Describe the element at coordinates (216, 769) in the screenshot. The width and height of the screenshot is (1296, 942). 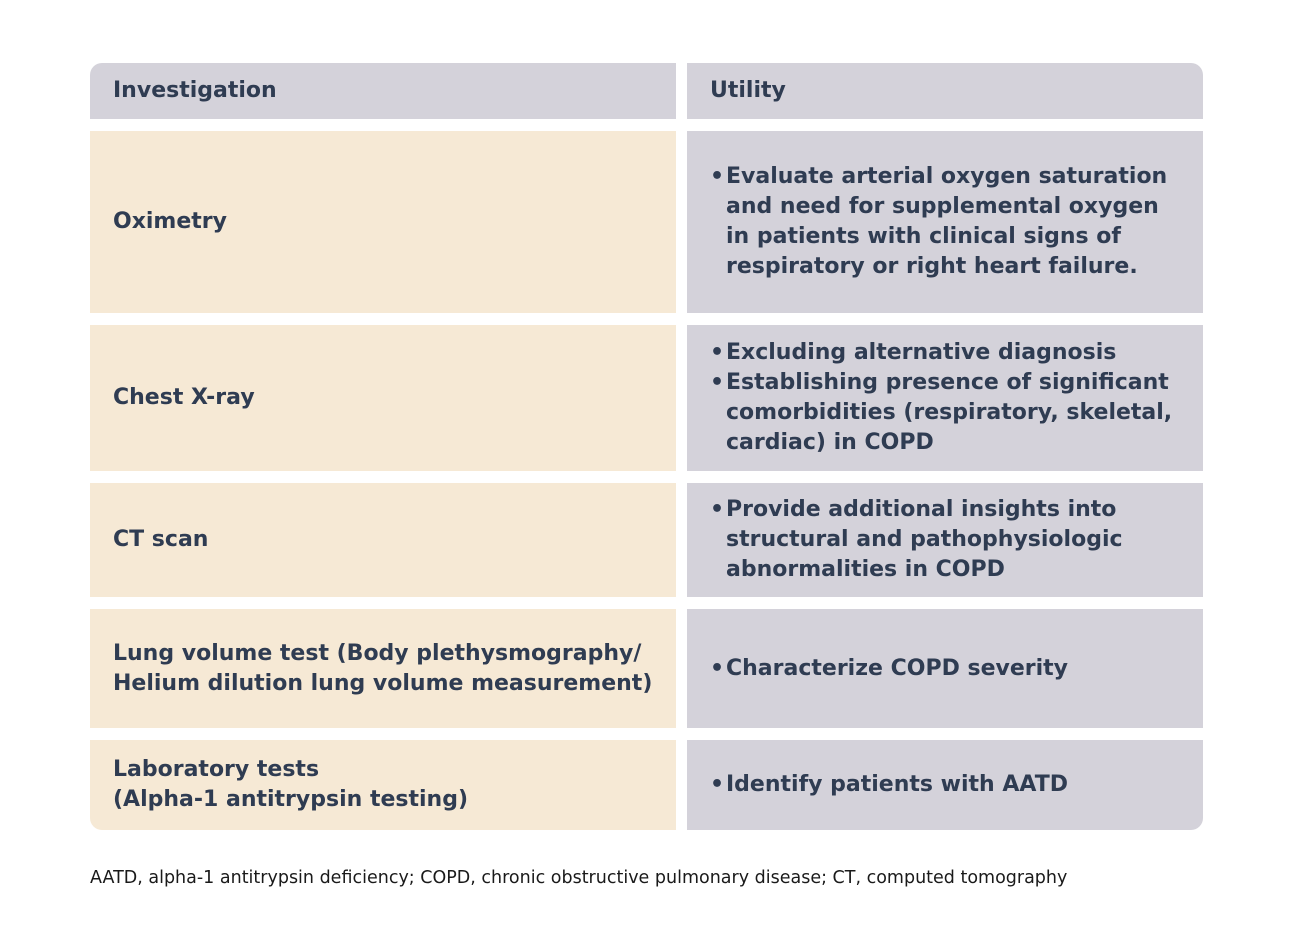
I see `investigation-line: Laboratory tests` at that location.